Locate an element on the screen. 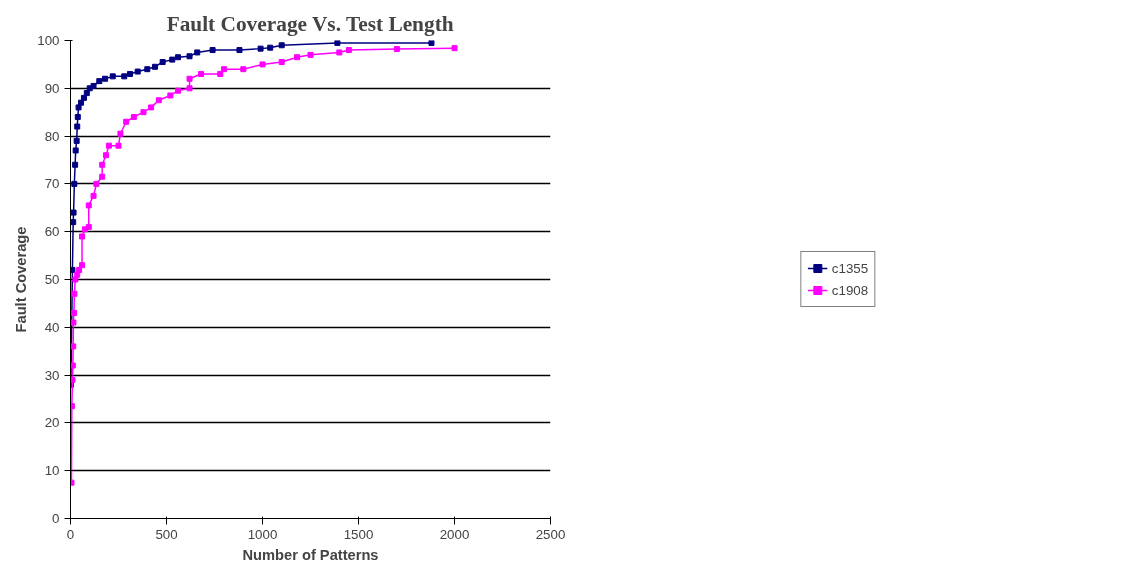  chart-title: Fault Coverage Vs. Test Length is located at coordinates (310, 23).